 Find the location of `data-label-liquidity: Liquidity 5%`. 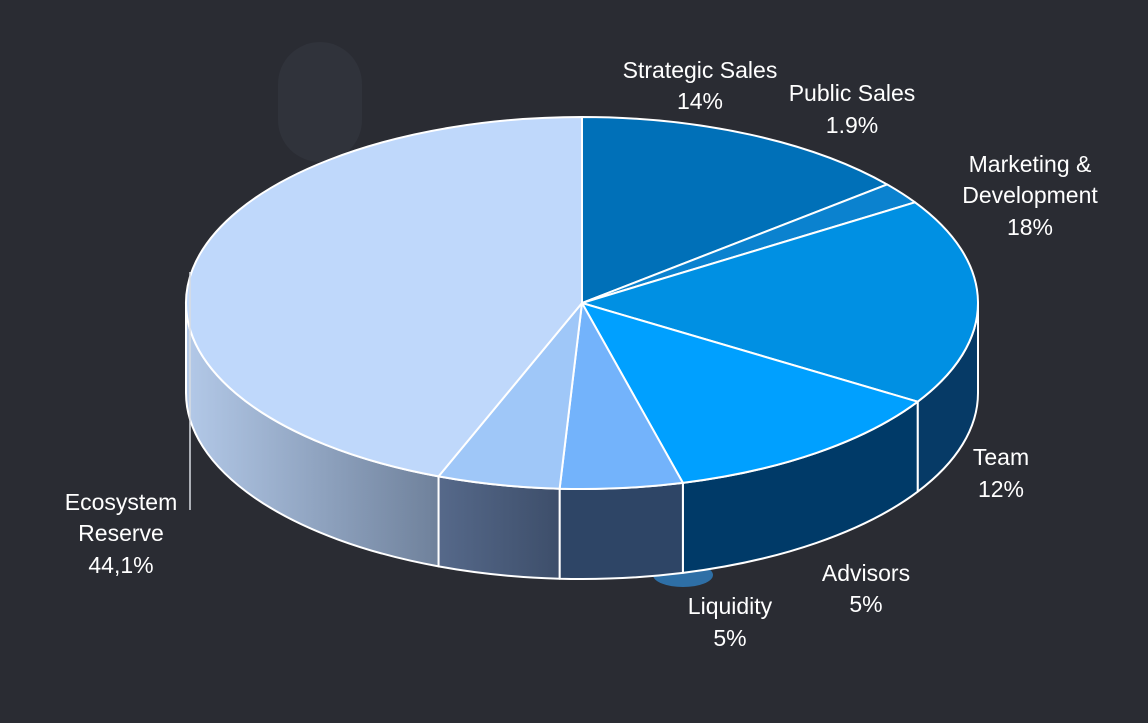

data-label-liquidity: Liquidity 5% is located at coordinates (730, 622).